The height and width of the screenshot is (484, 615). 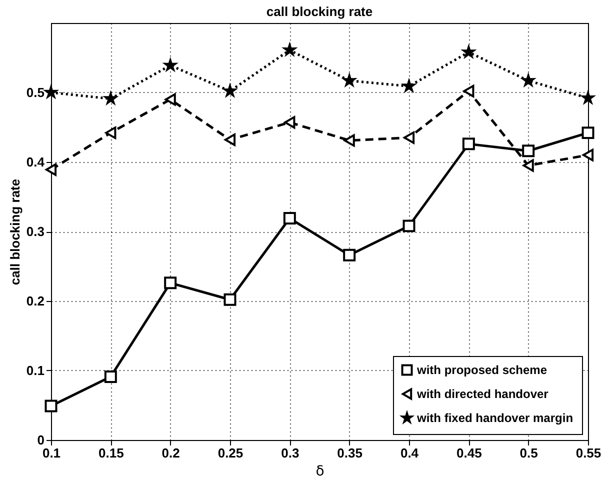 I want to click on legend-label: with fixed handover margin, so click(x=495, y=418).